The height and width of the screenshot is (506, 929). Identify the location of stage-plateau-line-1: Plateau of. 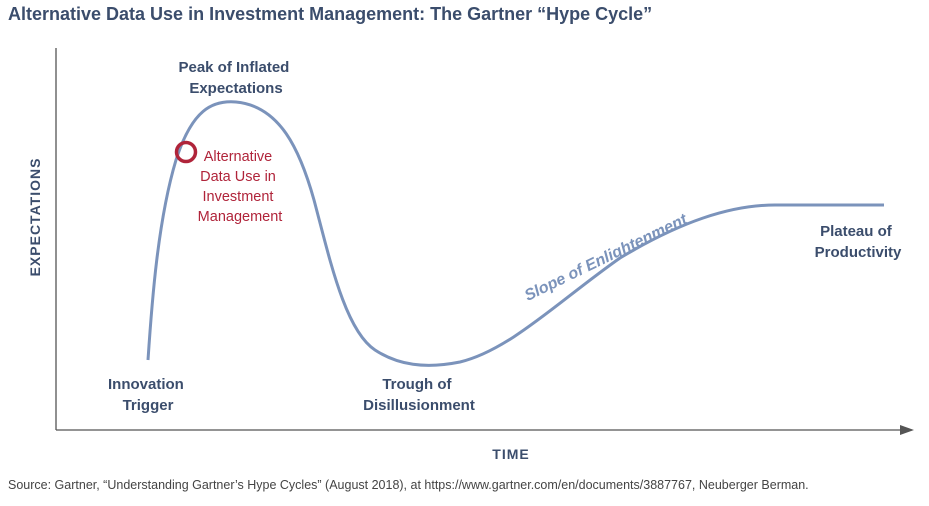
(856, 231).